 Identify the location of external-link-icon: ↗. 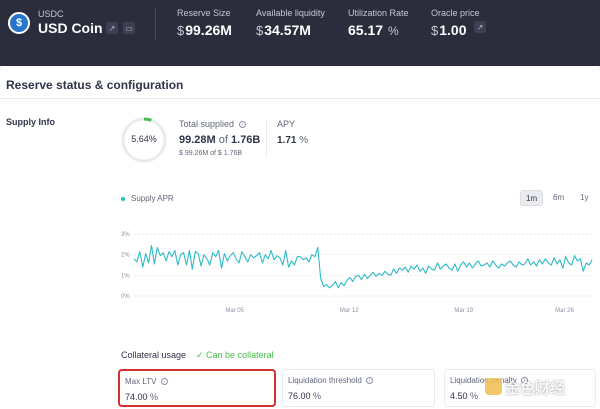
(112, 28).